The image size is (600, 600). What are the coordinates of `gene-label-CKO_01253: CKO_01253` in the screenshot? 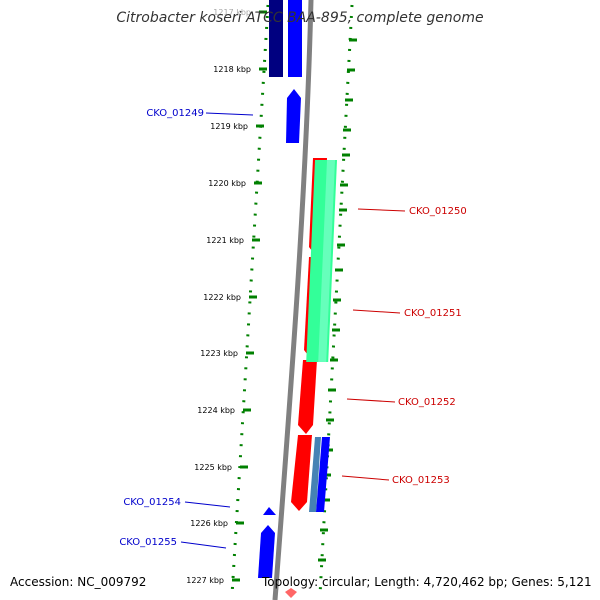 It's located at (421, 480).